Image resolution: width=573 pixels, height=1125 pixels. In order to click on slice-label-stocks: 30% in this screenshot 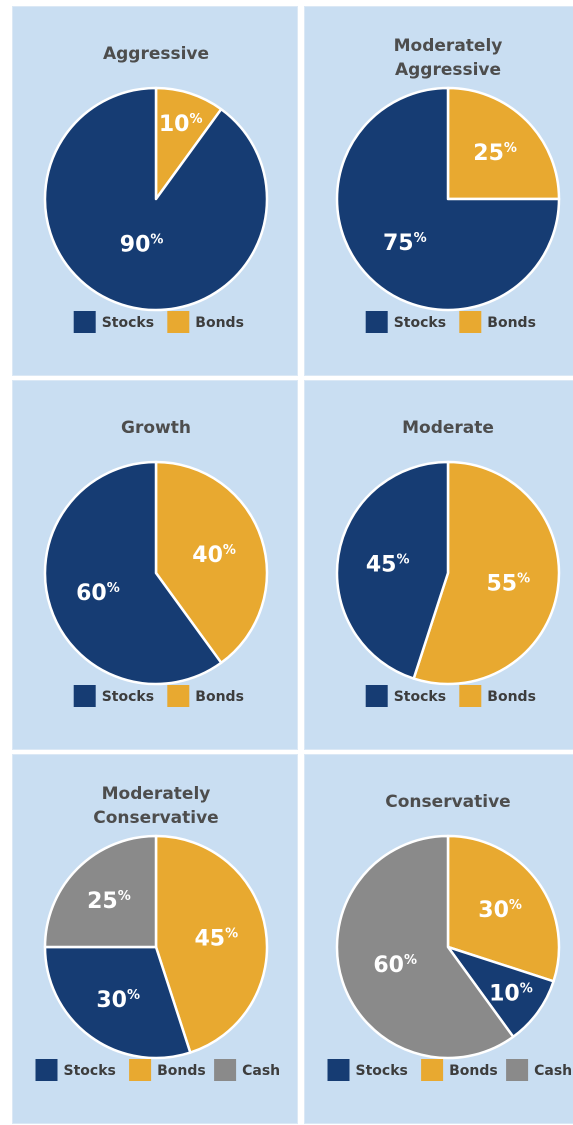, I will do `click(118, 1000)`.